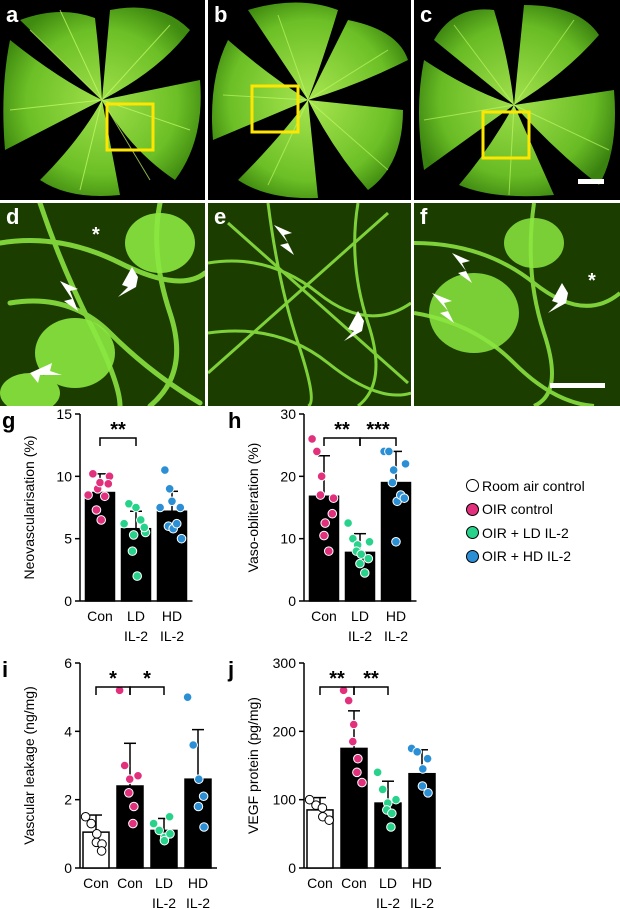 The image size is (620, 909). Describe the element at coordinates (527, 556) in the screenshot. I see `legend-label-oir-hd: OIR + HD IL-2` at that location.